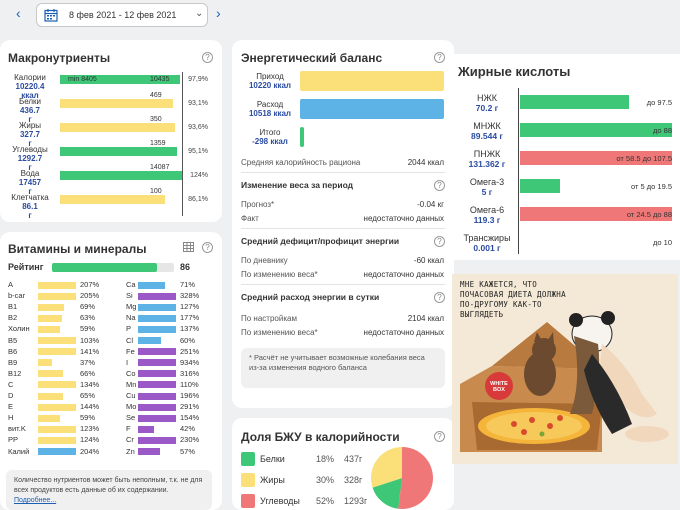 Image resolution: width=680 pixels, height=510 pixels. Describe the element at coordinates (128, 429) in the screenshot. I see `vitamin-symbol: F` at that location.